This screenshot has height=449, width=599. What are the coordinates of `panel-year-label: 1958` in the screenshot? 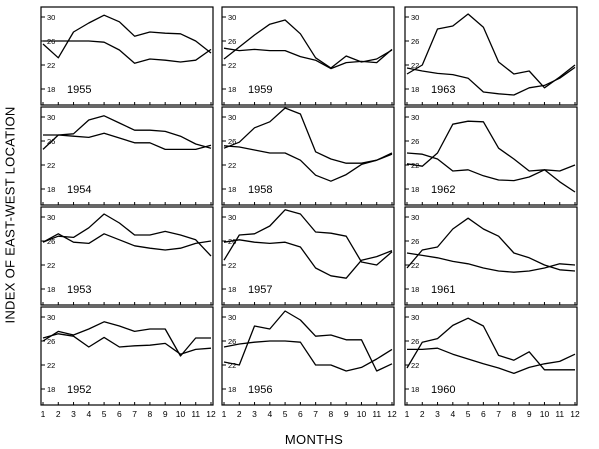 It's located at (260, 190).